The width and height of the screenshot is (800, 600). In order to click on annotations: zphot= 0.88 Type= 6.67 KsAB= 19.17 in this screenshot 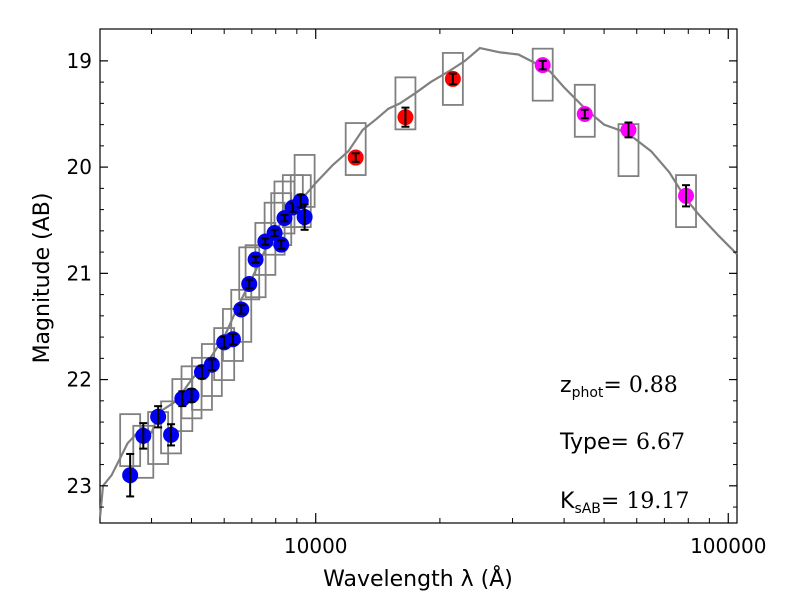, I will do `click(624, 445)`.